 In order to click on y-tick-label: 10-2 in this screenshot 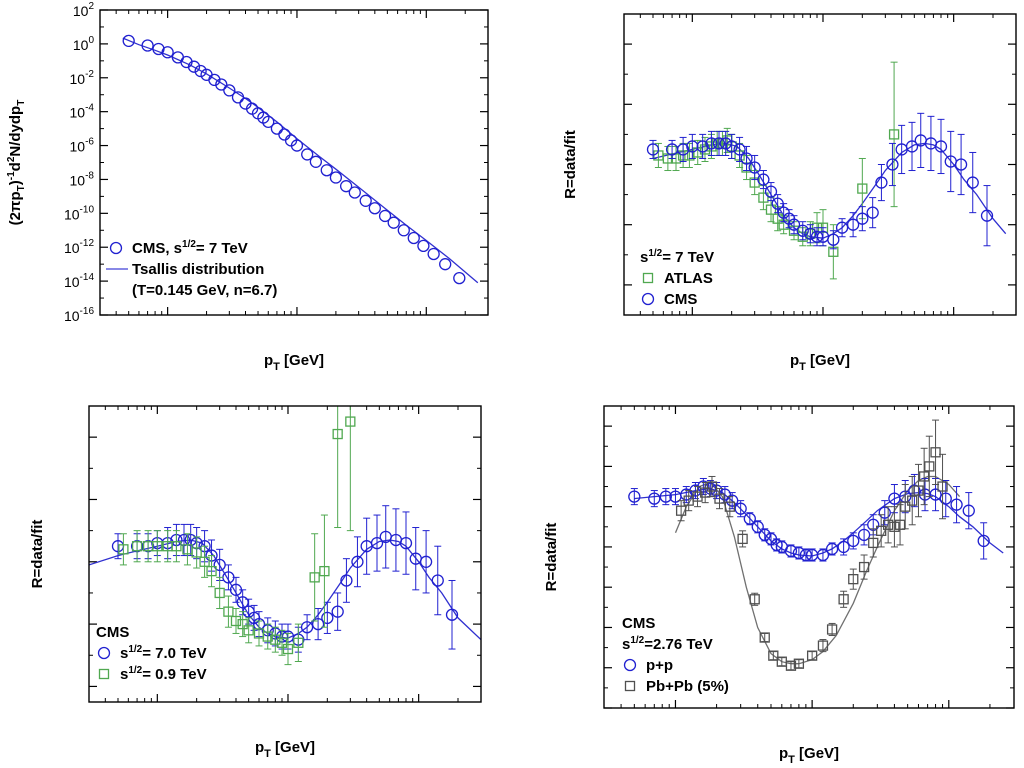, I will do `click(82, 78)`.